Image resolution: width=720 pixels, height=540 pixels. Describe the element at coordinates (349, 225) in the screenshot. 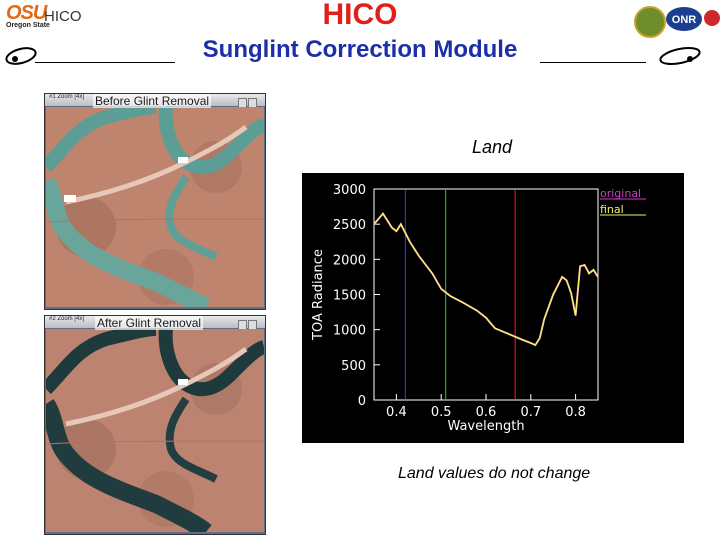

I see `y-tick-label: 2500` at that location.